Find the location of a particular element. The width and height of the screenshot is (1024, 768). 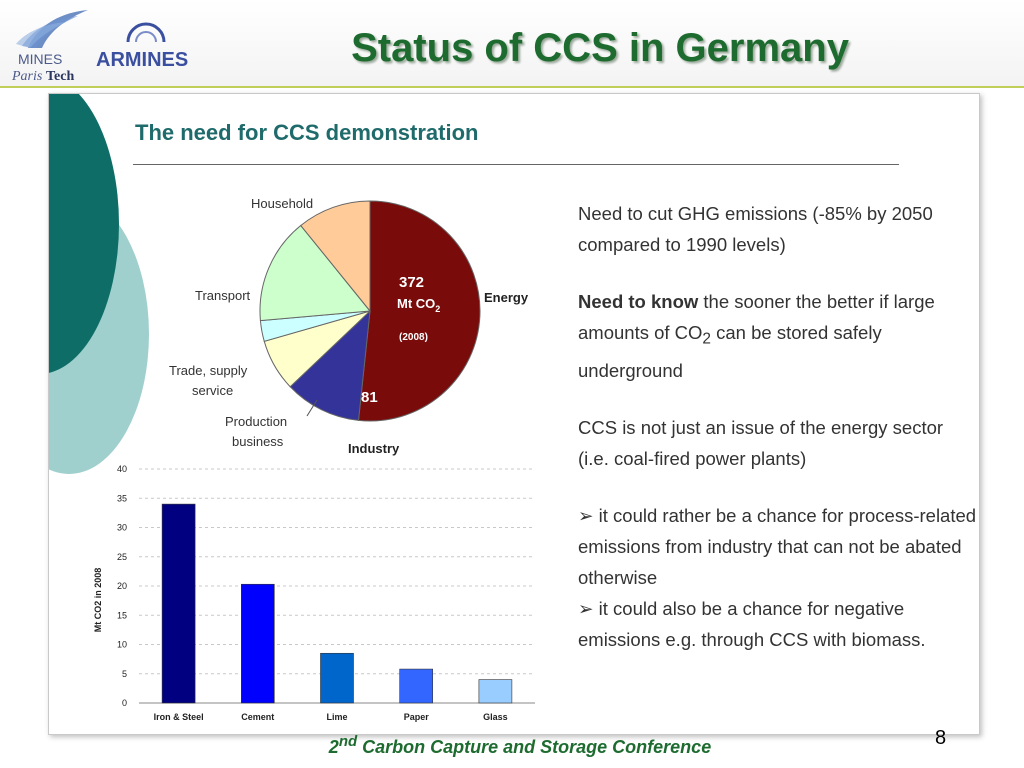

trade-label-line2: service is located at coordinates (212, 390).